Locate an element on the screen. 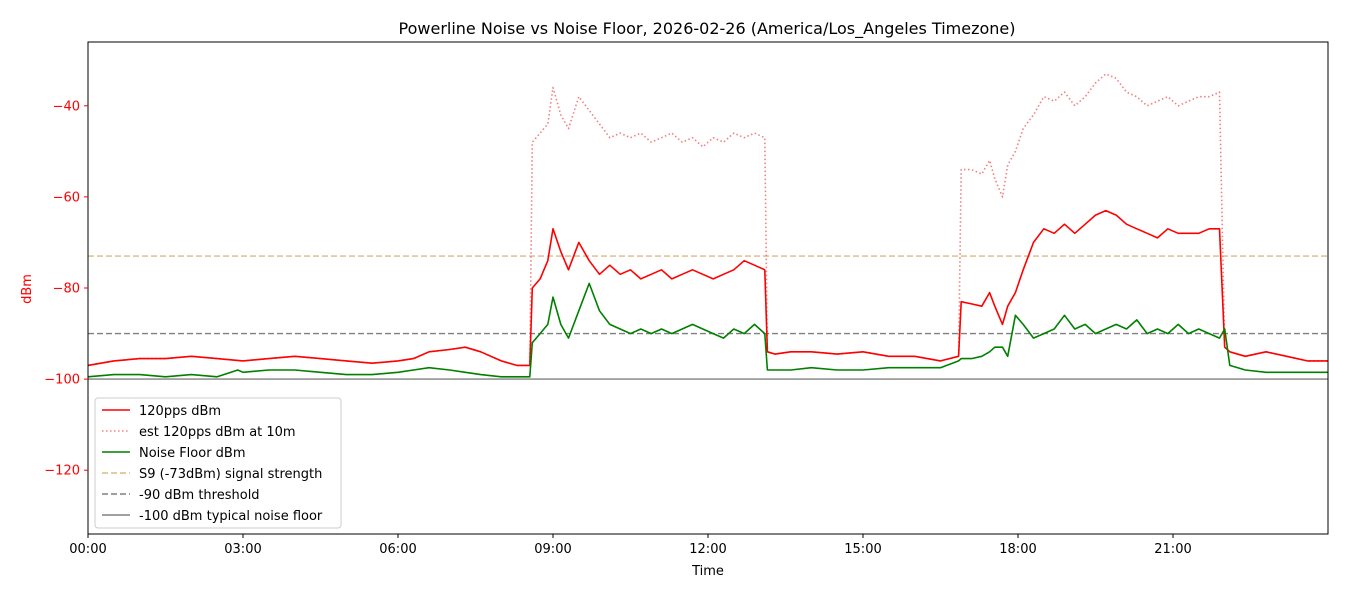 The height and width of the screenshot is (598, 1347). y-tick-label: −80 is located at coordinates (66, 289).